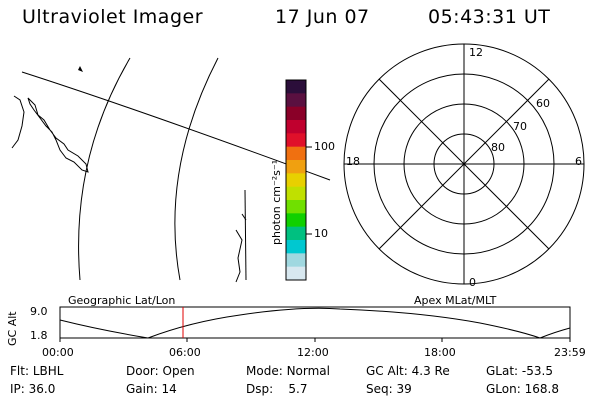 This screenshot has width=600, height=400. I want to click on mlat-label-70: 70, so click(520, 126).